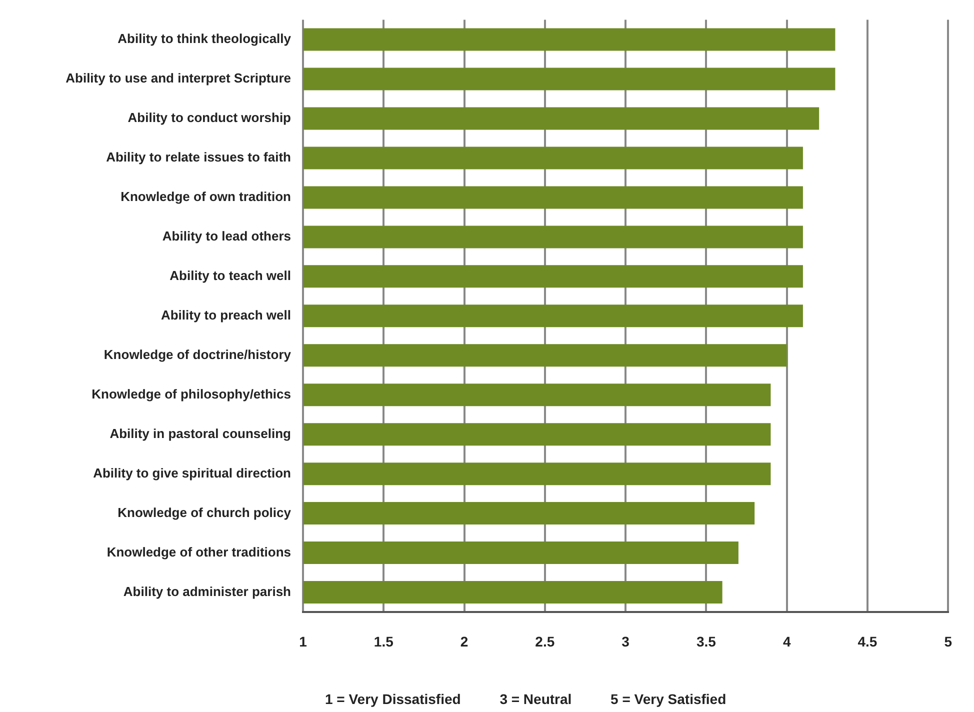 This screenshot has height=712, width=974. What do you see at coordinates (706, 641) in the screenshot?
I see `x-tick-label: 3.5` at bounding box center [706, 641].